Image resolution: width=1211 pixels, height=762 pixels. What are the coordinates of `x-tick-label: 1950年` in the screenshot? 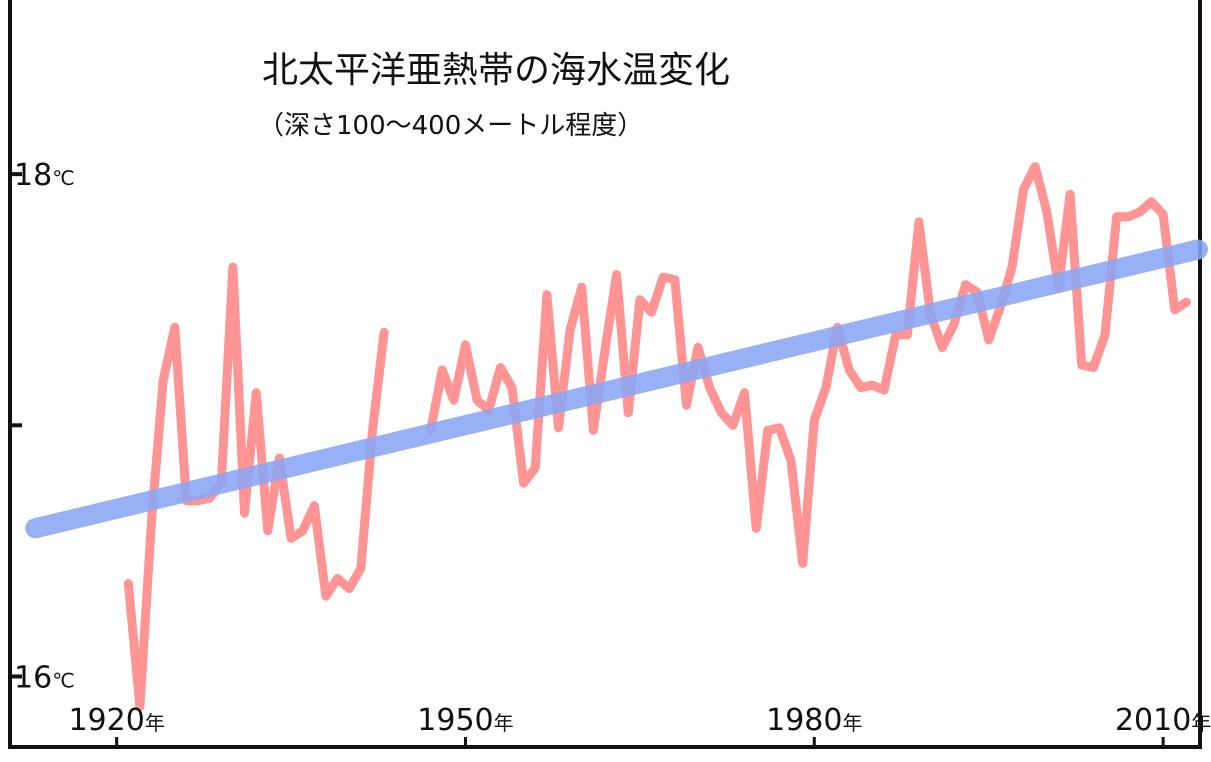 It's located at (465, 720).